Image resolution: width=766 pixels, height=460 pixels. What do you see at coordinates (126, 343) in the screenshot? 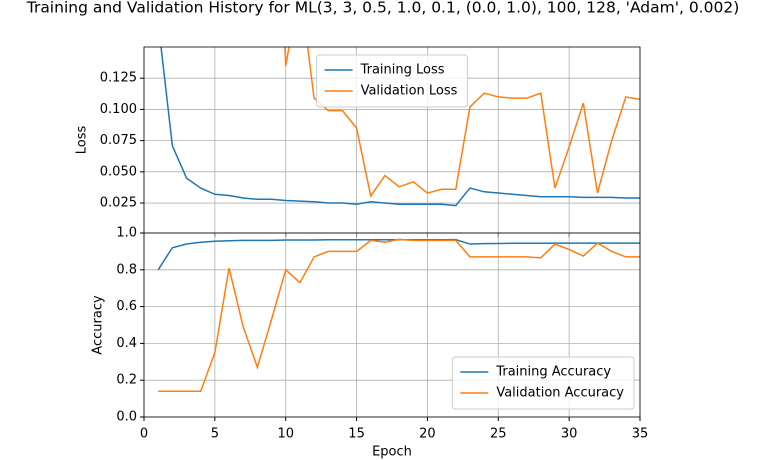
I see `y-tick-label: 0.4` at bounding box center [126, 343].